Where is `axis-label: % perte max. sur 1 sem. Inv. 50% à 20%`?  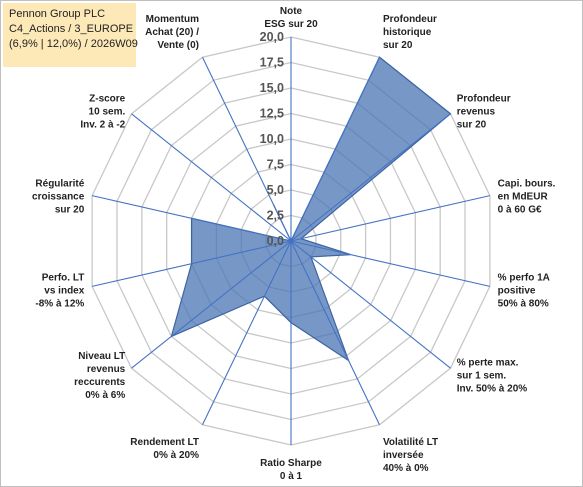 axis-label: % perte max. sur 1 sem. Inv. 50% à 20% is located at coordinates (492, 376).